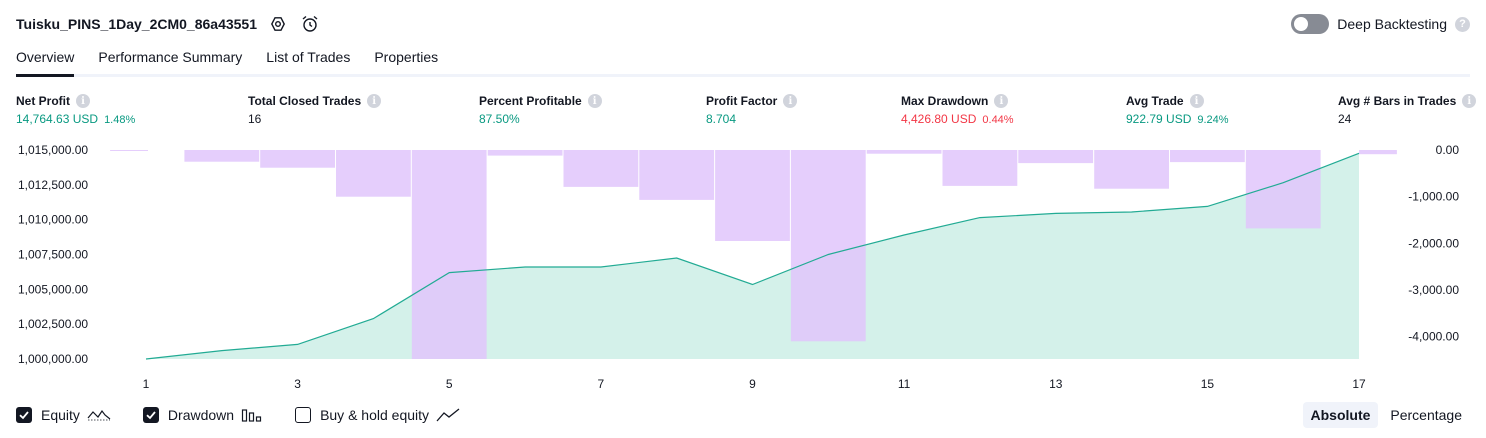  I want to click on alert-clock-icon, so click(310, 24).